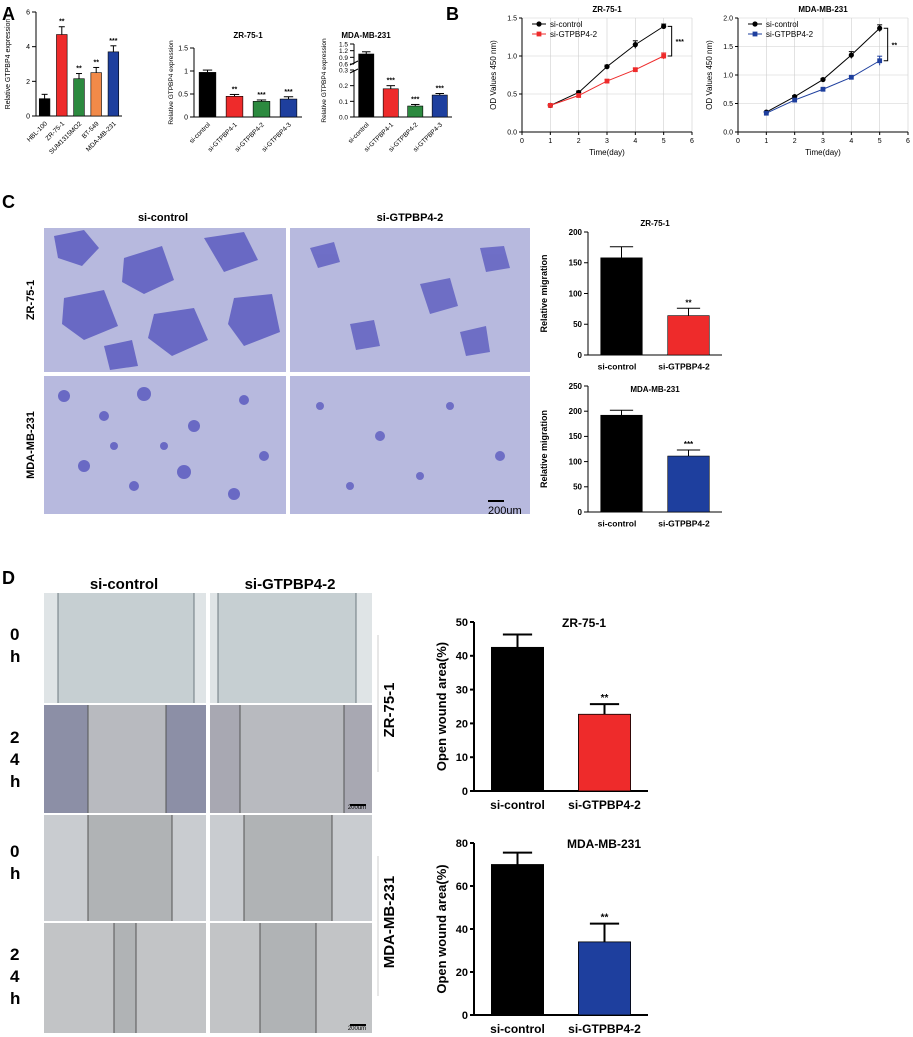 Image resolution: width=913 pixels, height=1037 pixels. What do you see at coordinates (680, 42) in the screenshot?
I see `chart-b1-significance: ***` at bounding box center [680, 42].